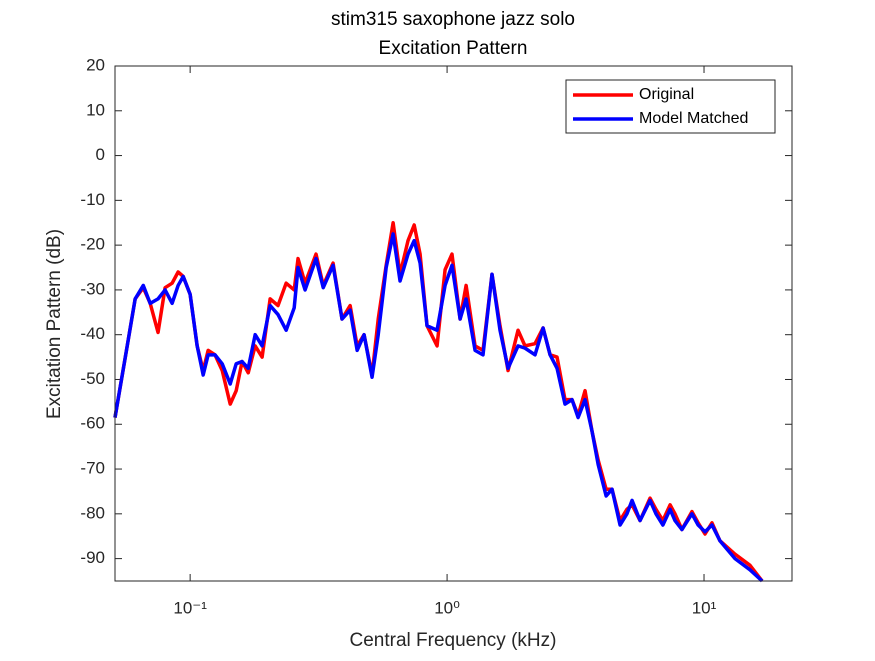  What do you see at coordinates (100, 154) in the screenshot?
I see `y-tick-label: 0` at bounding box center [100, 154].